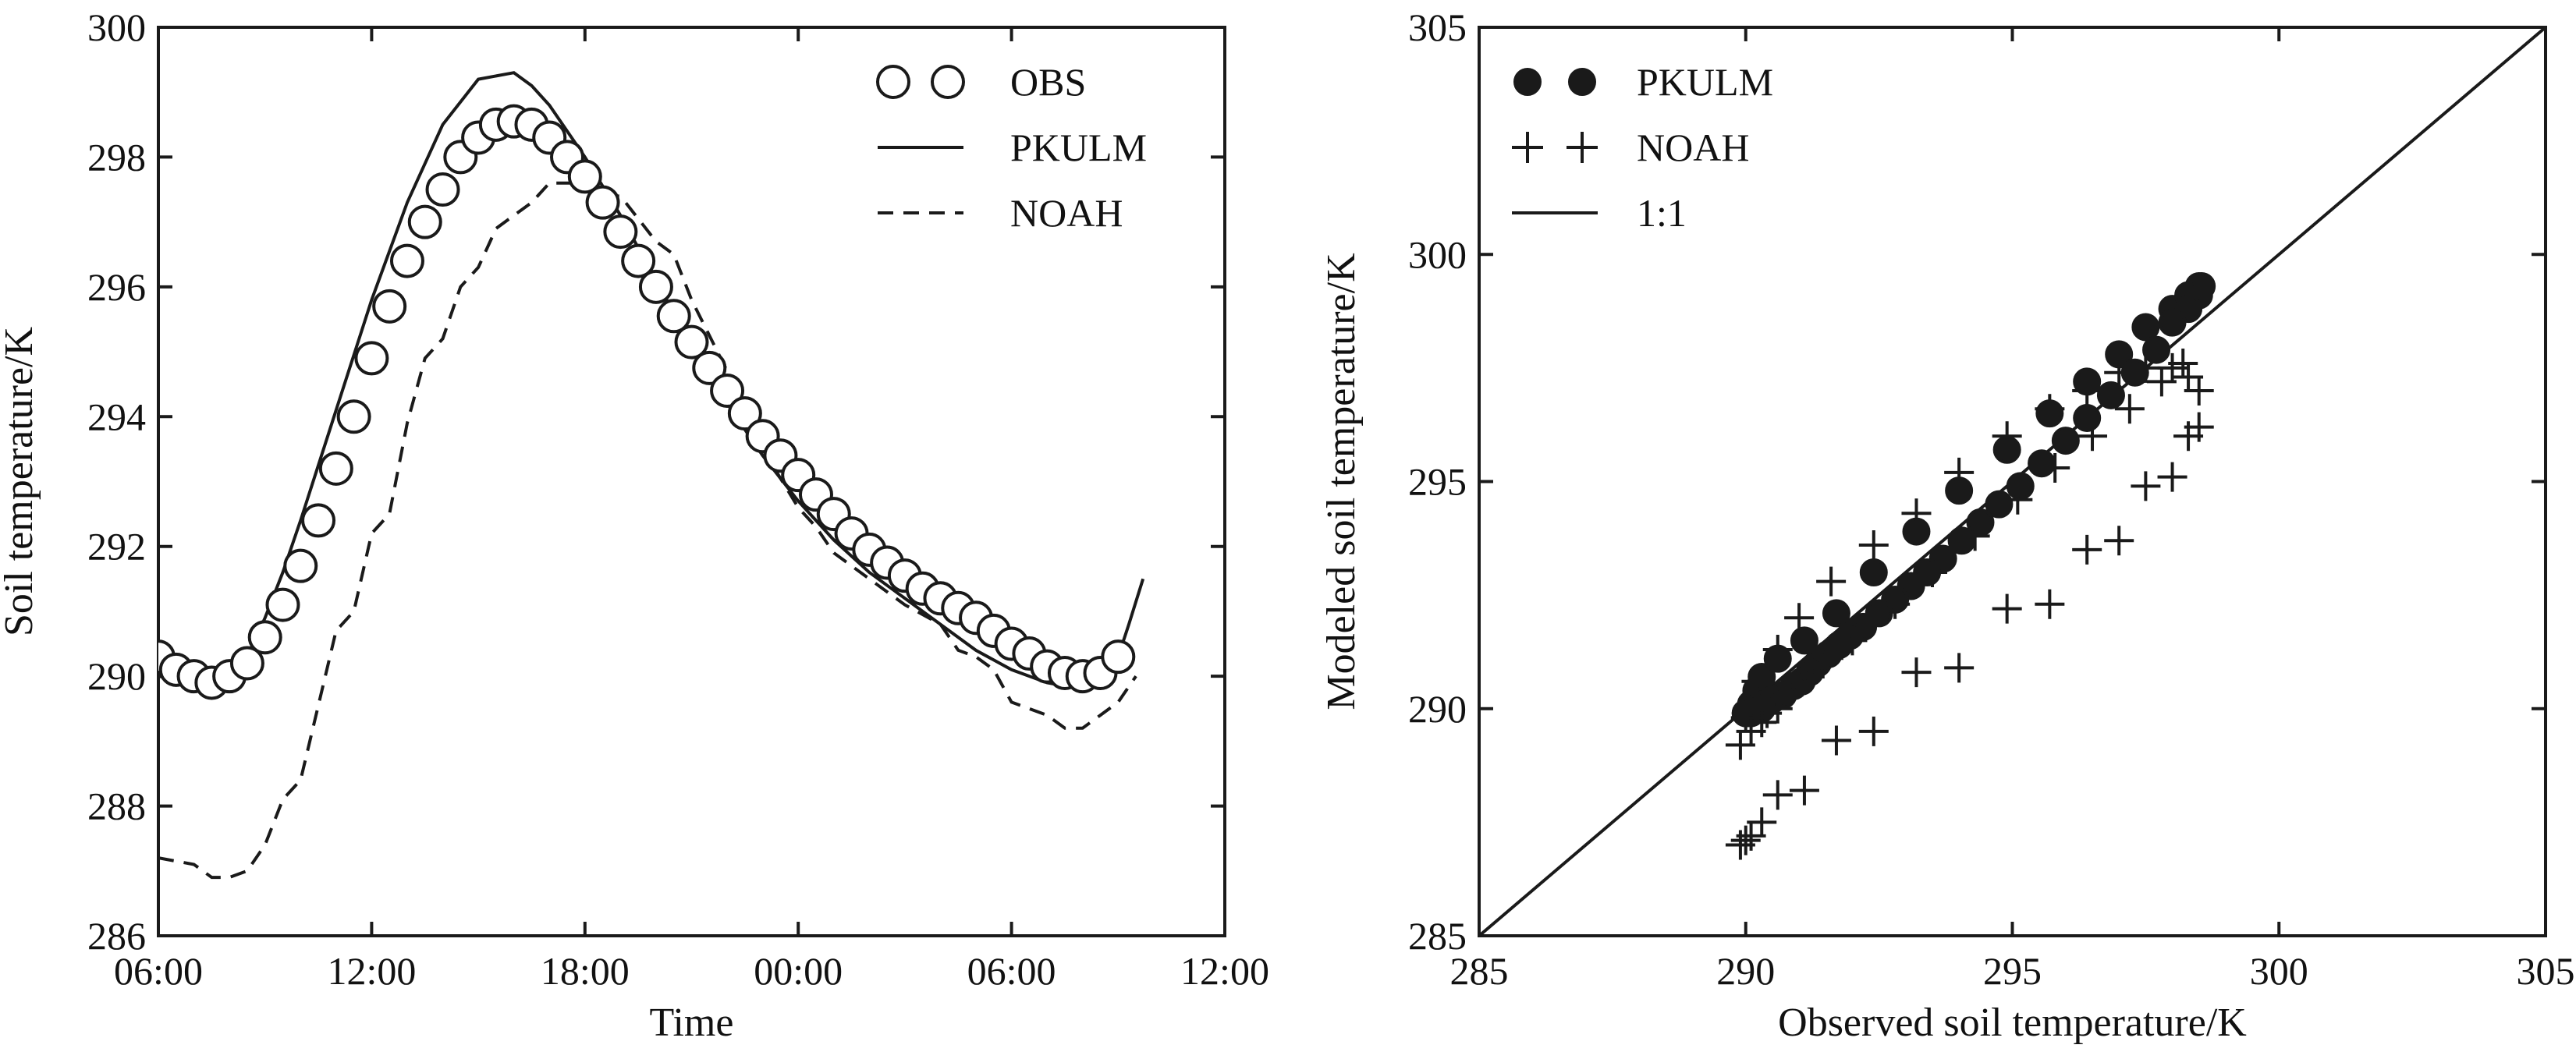  I want to click on x-tick-label: 295, so click(2012, 971).